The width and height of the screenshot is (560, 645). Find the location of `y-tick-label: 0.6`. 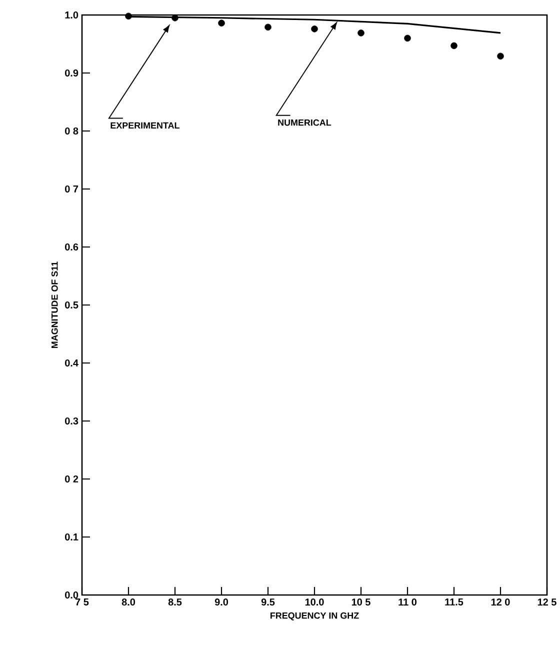

y-tick-label: 0.6 is located at coordinates (71, 247).